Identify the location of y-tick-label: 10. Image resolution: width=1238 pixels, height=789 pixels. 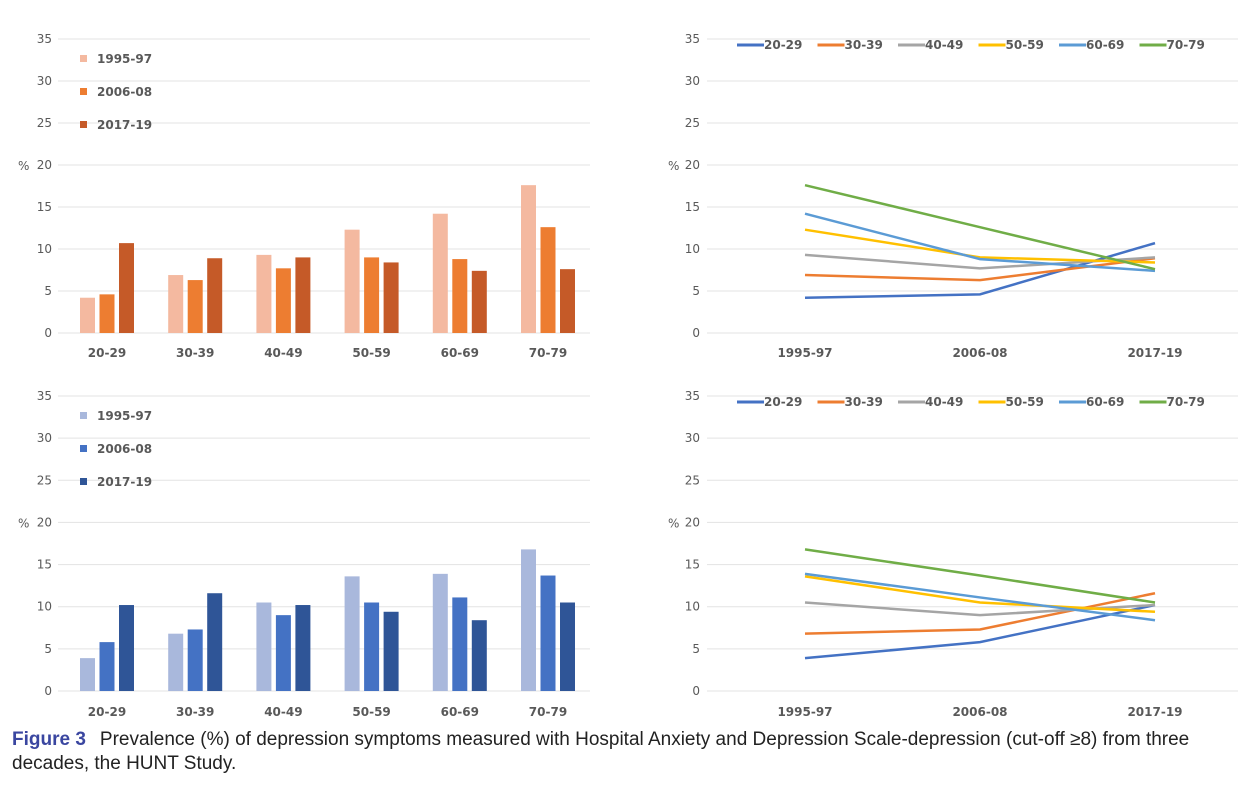
(692, 249).